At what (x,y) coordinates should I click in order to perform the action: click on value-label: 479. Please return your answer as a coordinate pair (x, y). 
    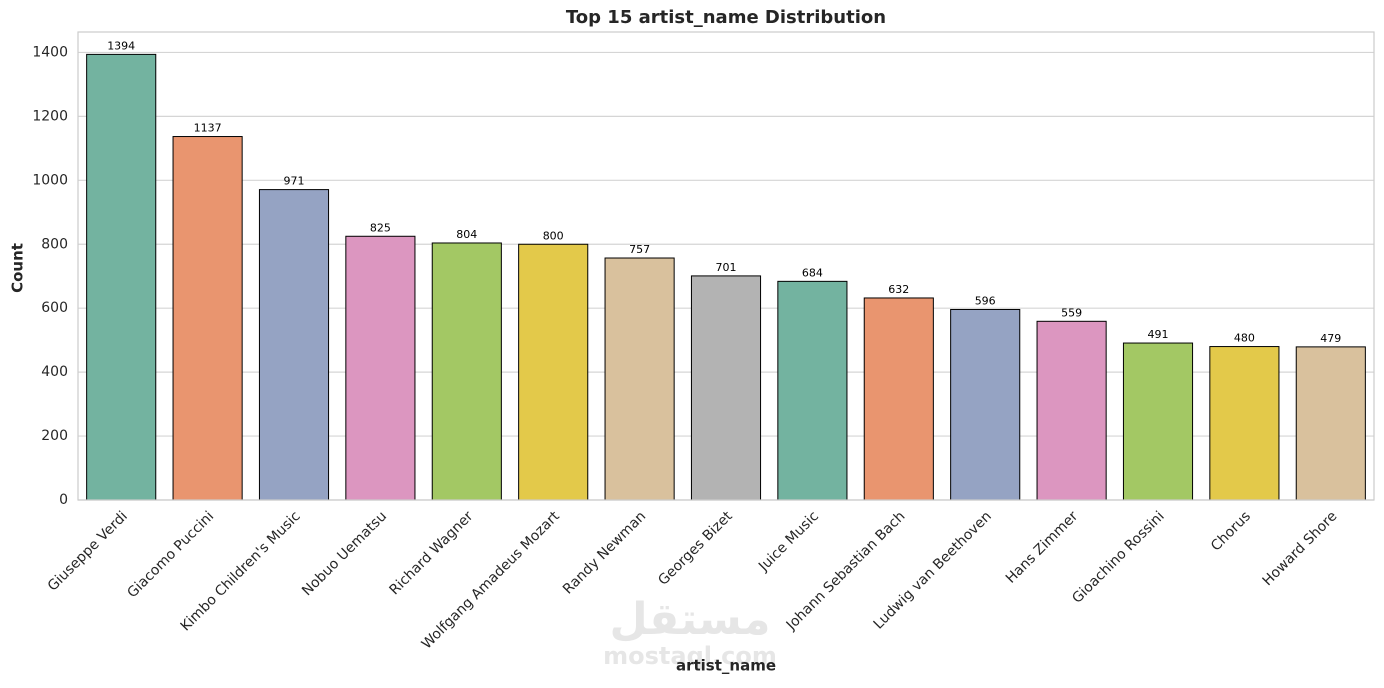
    Looking at the image, I should click on (1330, 338).